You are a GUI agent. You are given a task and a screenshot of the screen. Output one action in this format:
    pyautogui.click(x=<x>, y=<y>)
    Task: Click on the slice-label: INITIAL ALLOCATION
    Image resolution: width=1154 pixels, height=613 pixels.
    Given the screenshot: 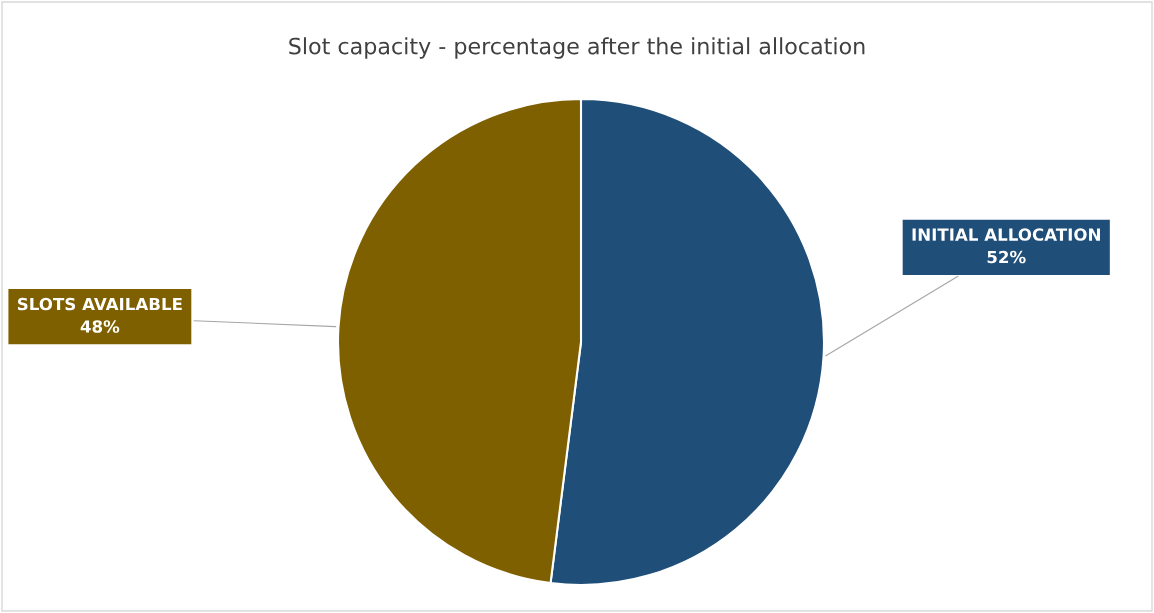 What is the action you would take?
    pyautogui.click(x=1006, y=234)
    